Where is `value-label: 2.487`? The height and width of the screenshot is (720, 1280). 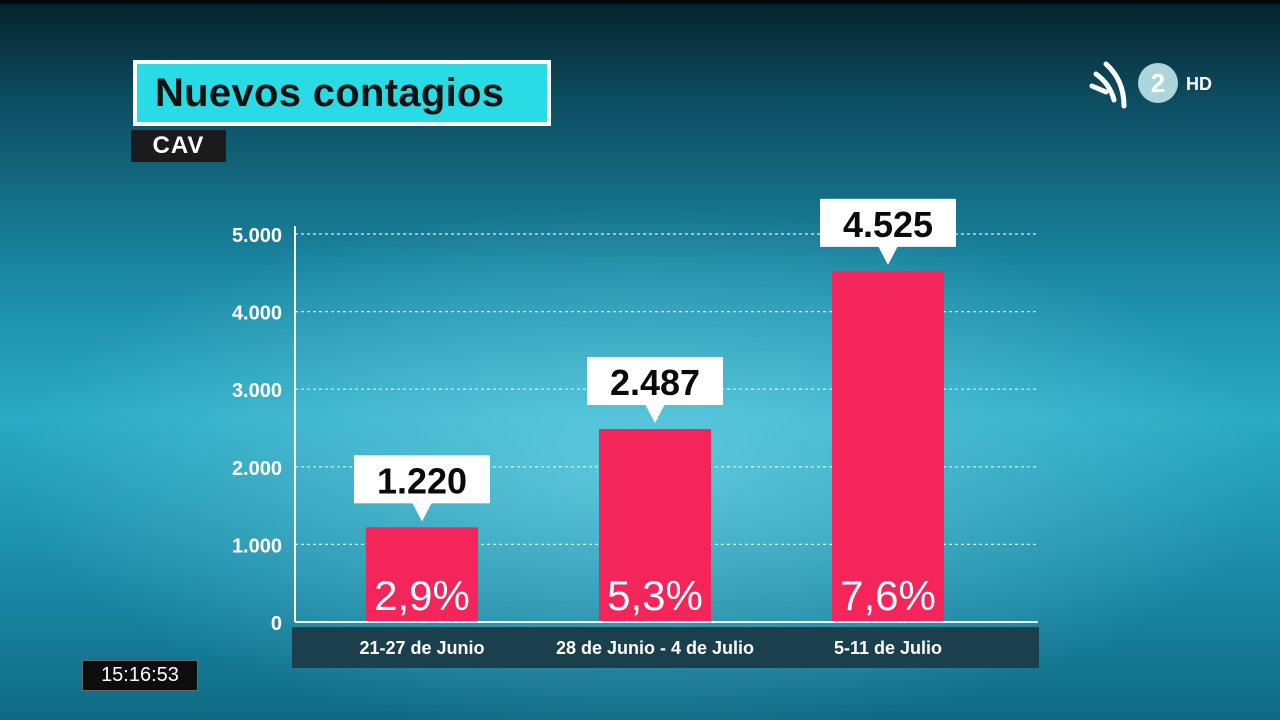
value-label: 2.487 is located at coordinates (655, 382).